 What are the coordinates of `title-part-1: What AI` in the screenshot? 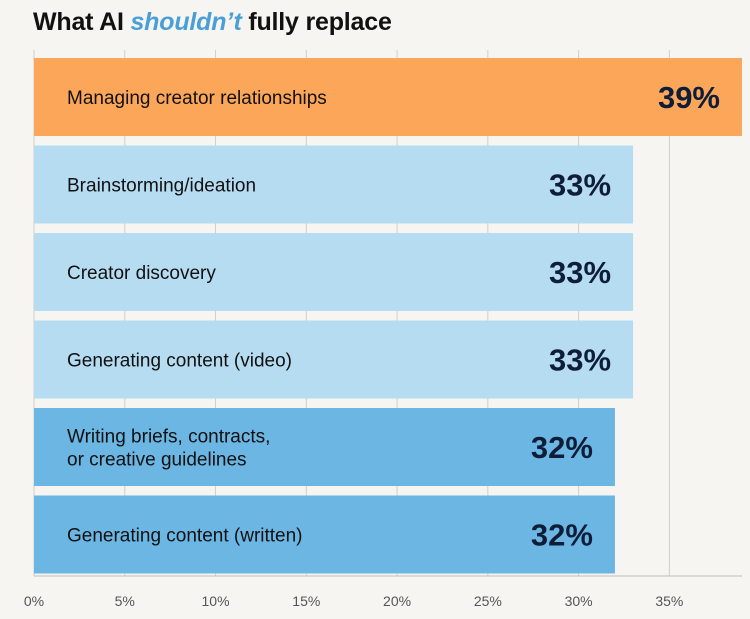 It's located at (82, 22).